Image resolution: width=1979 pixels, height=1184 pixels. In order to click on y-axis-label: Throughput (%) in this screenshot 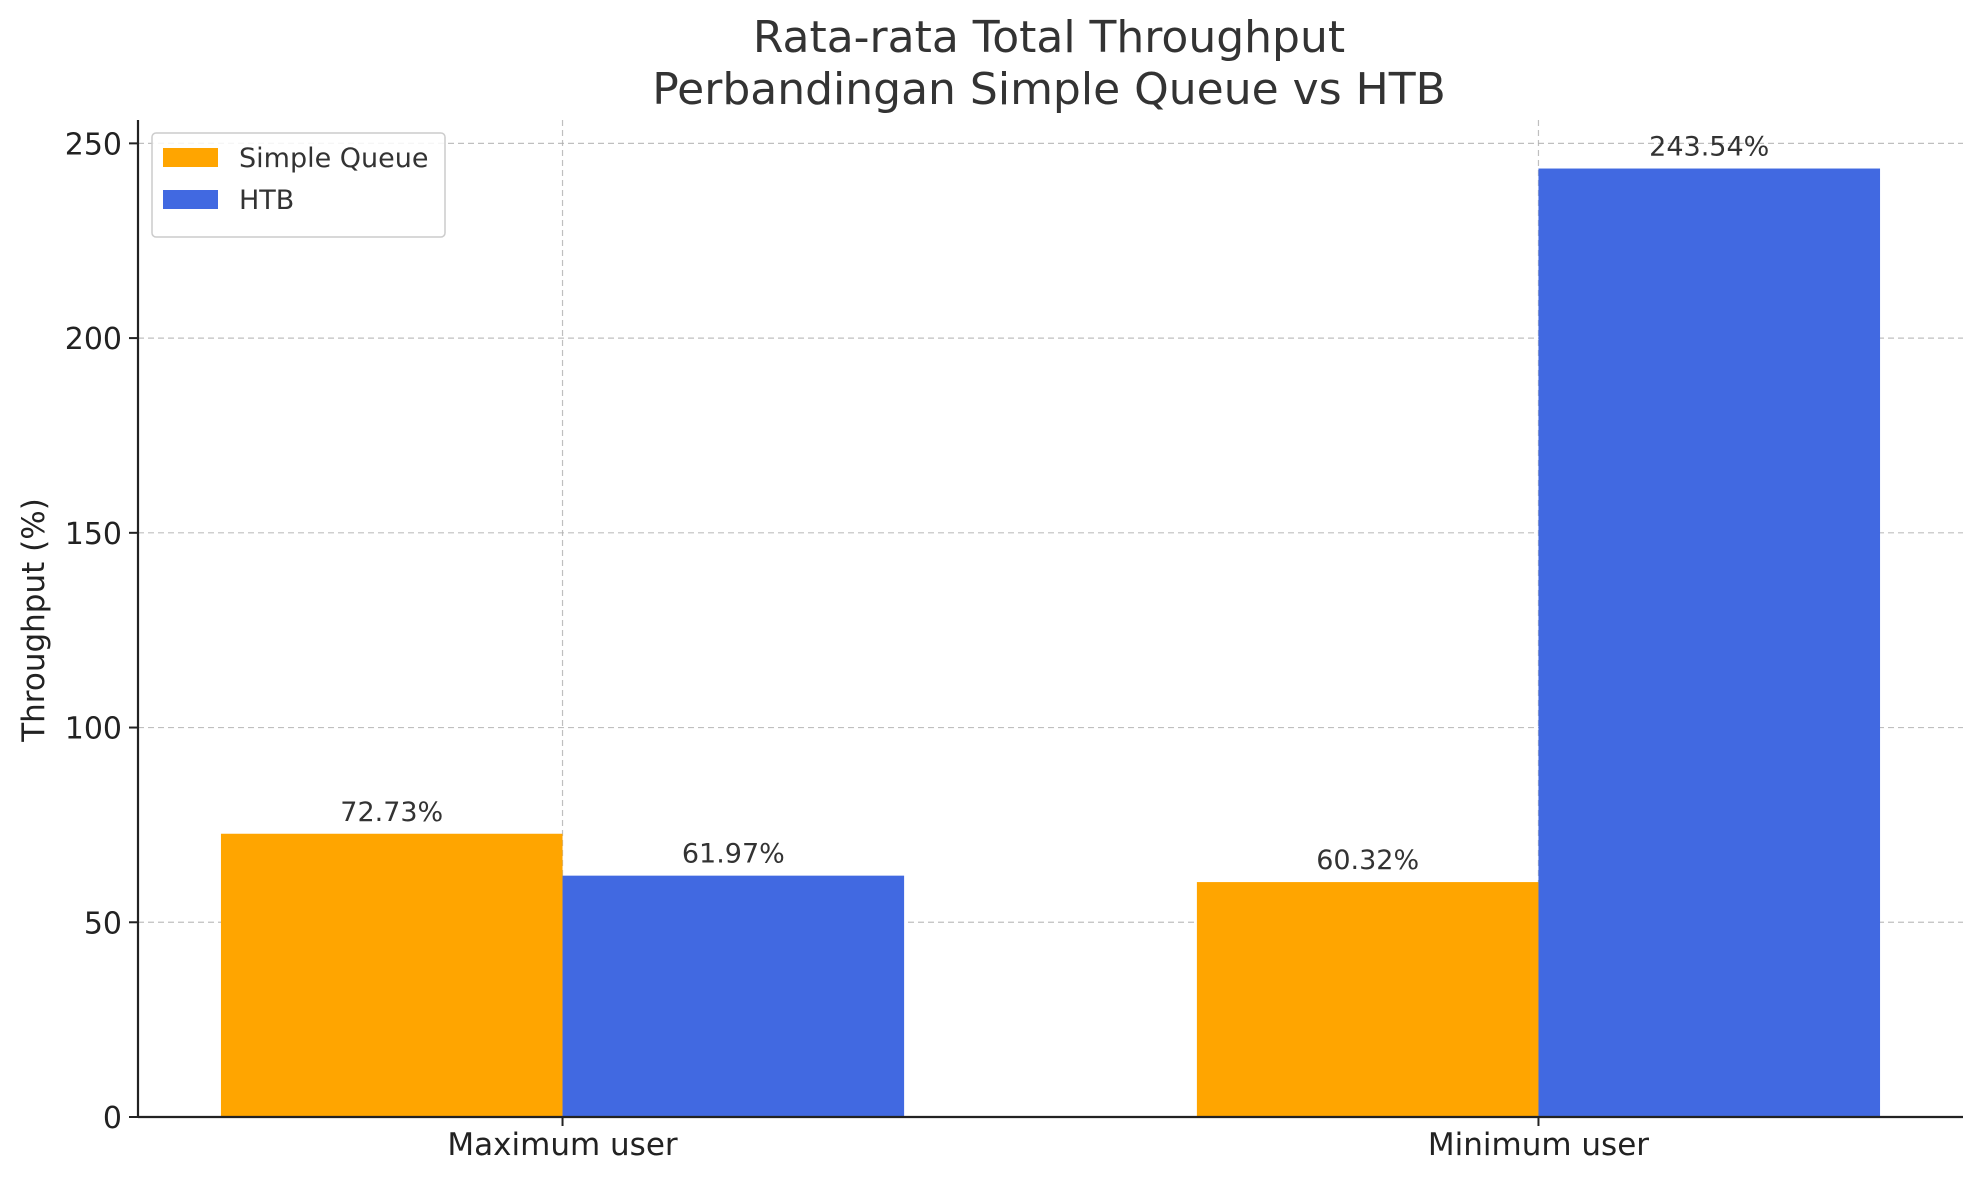, I will do `click(34, 620)`.